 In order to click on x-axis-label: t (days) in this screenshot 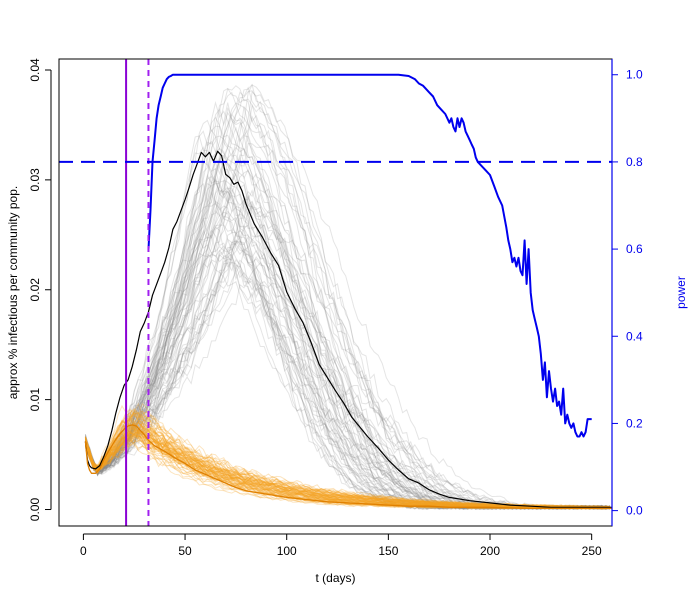, I will do `click(335, 578)`.